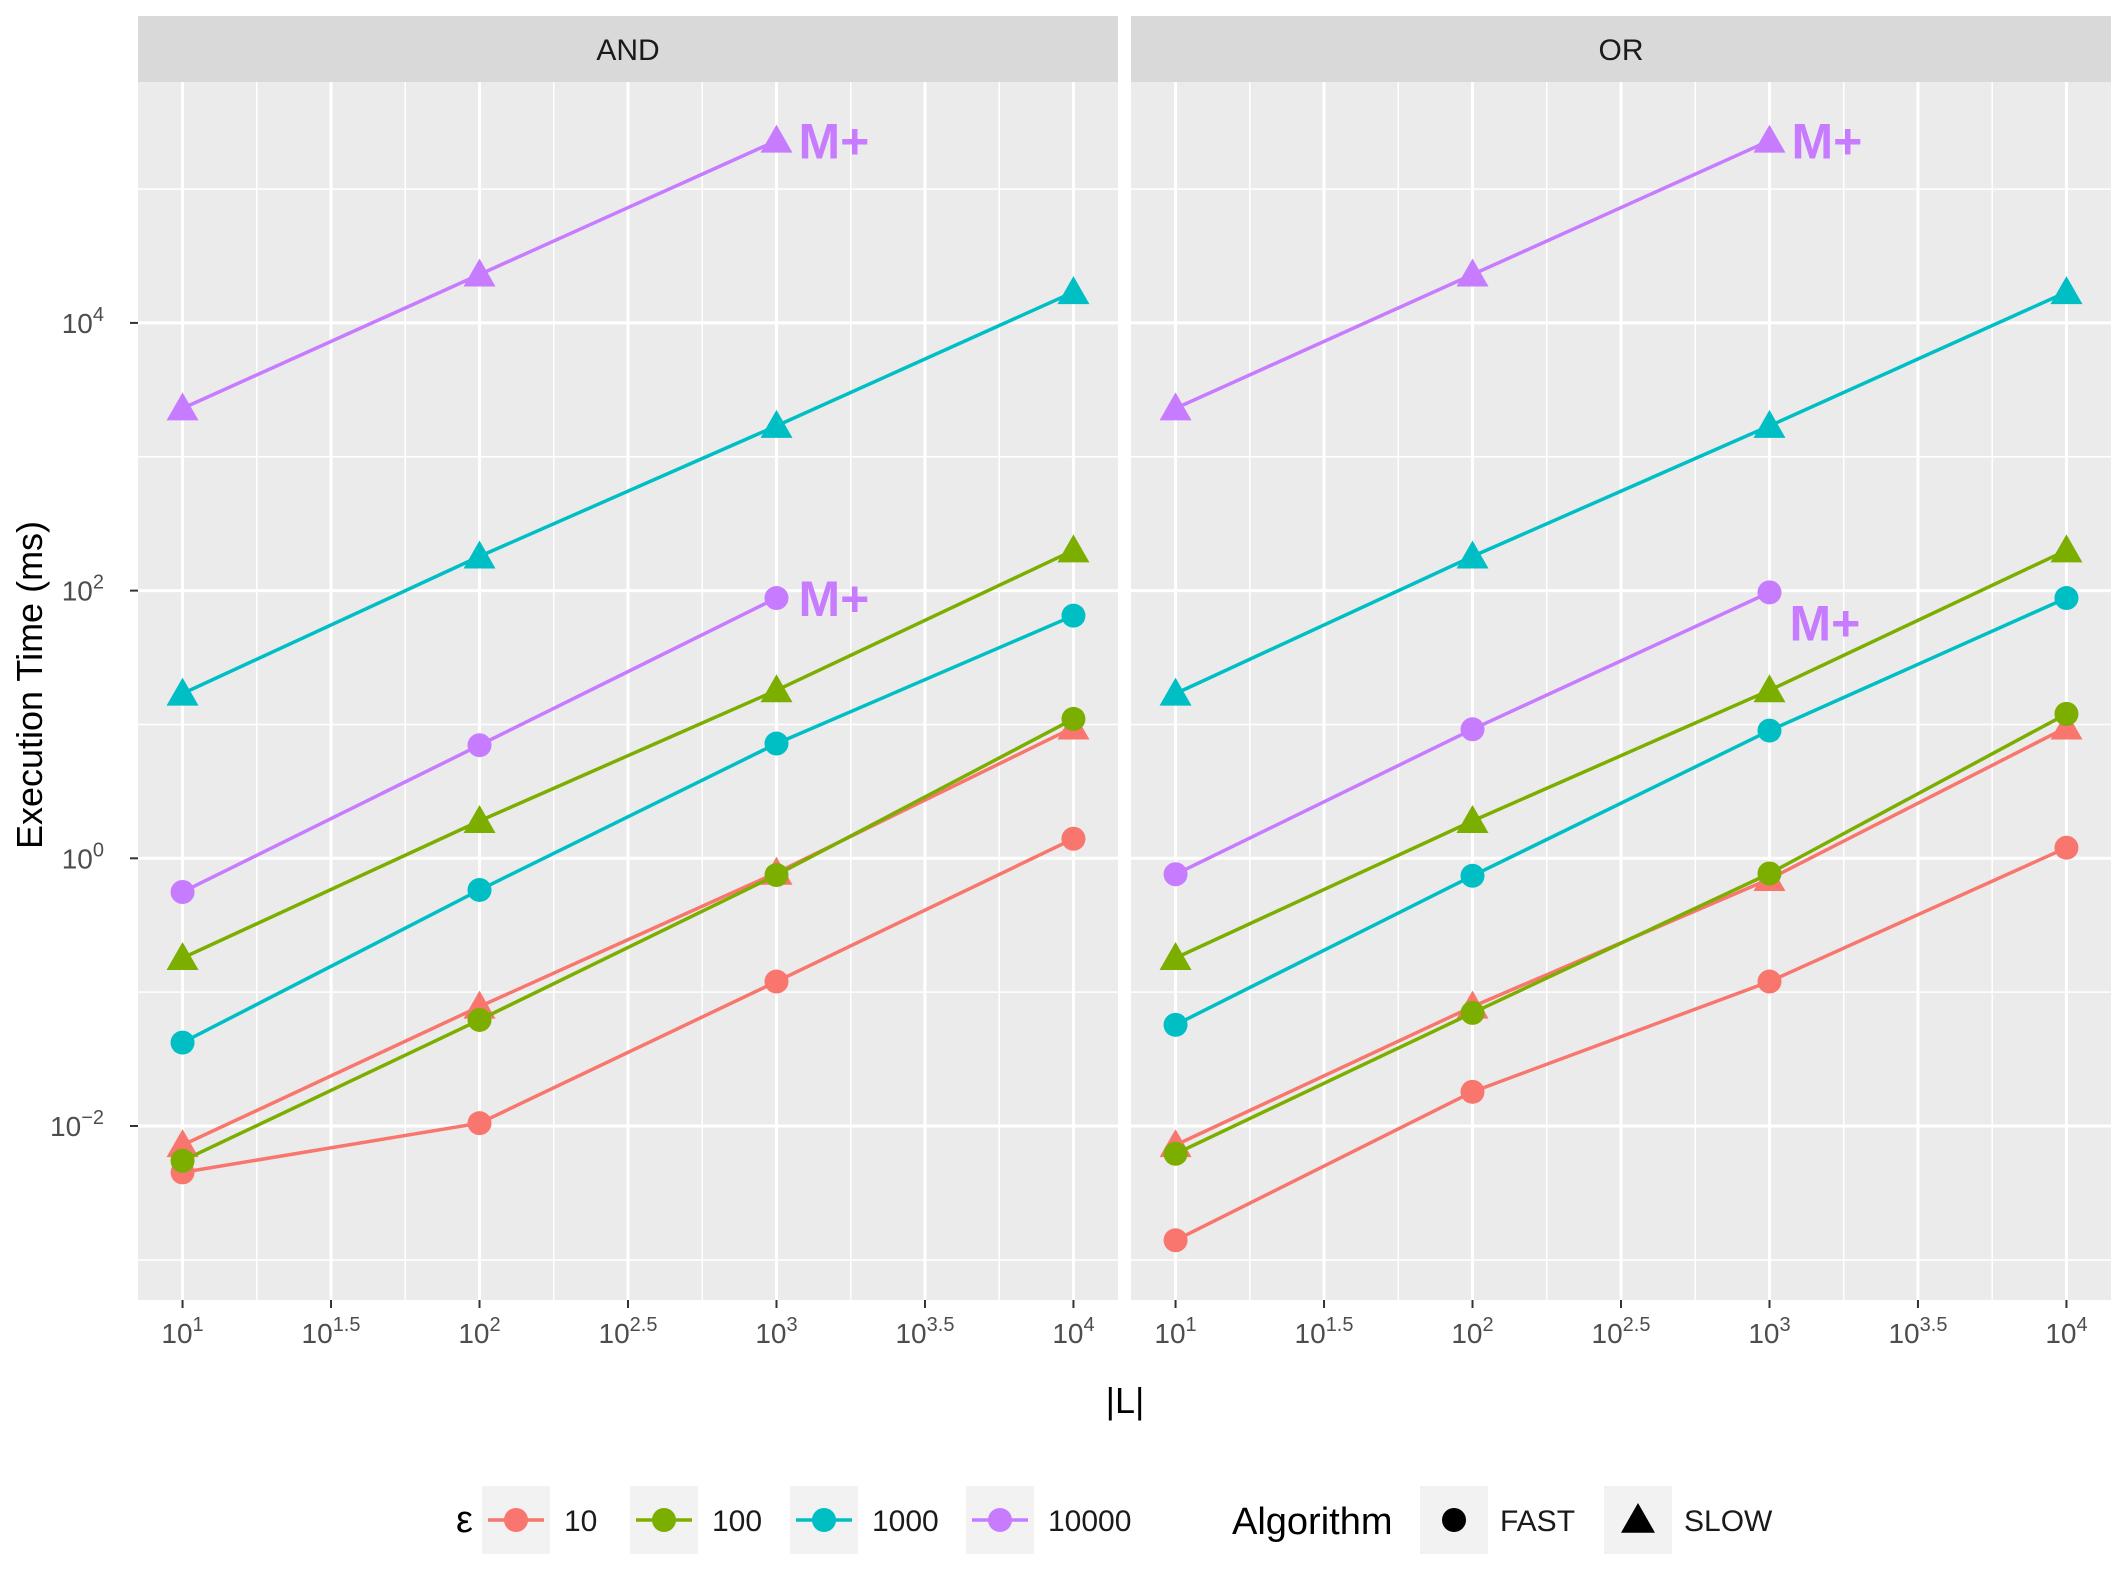 This screenshot has height=1581, width=2120. I want to click on legend-label: 100, so click(737, 1521).